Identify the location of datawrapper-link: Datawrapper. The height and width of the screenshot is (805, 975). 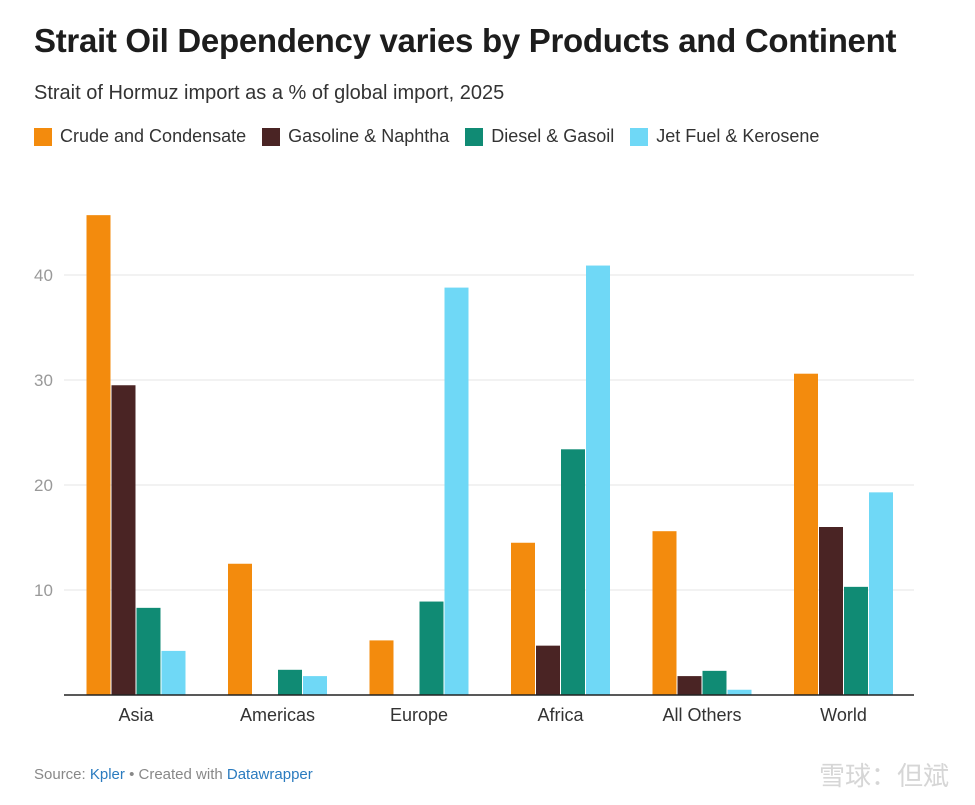
(269, 774).